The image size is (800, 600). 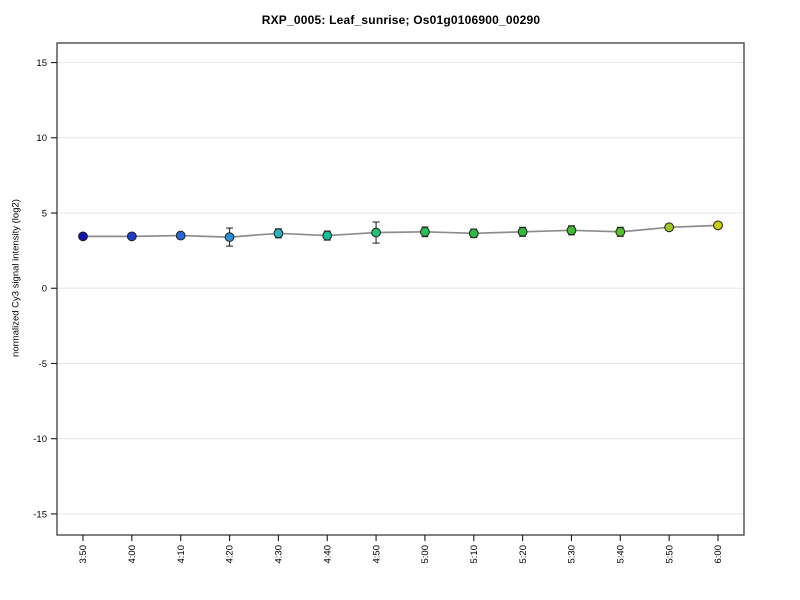 I want to click on x-tick-label: 5:50, so click(x=669, y=554).